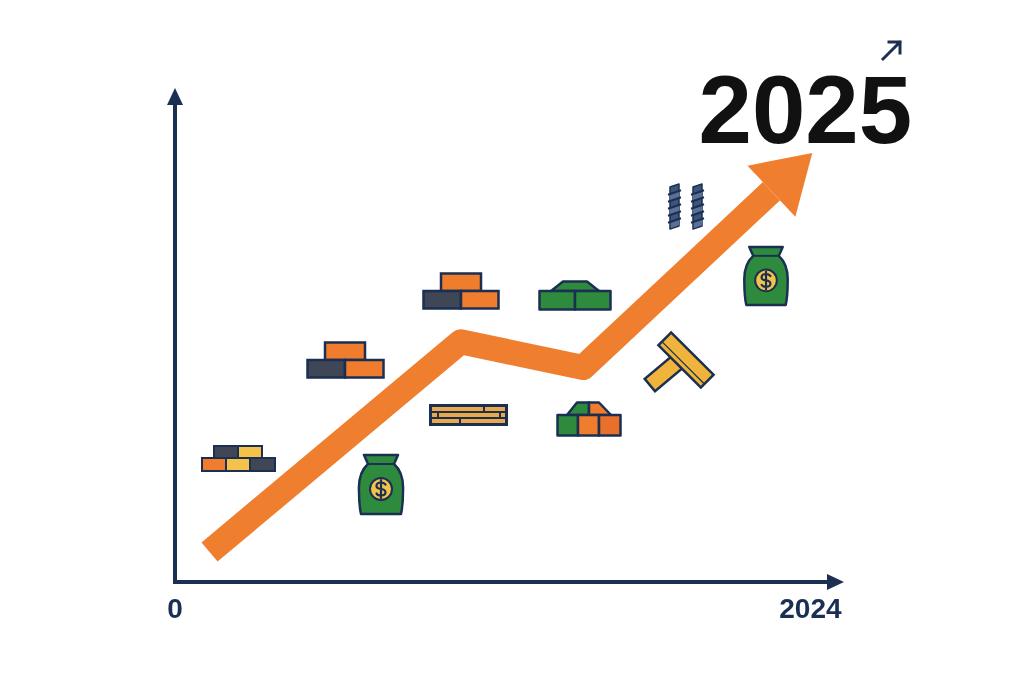 The height and width of the screenshot is (682, 1024). What do you see at coordinates (810, 608) in the screenshot?
I see `x-tick-label: 2024` at bounding box center [810, 608].